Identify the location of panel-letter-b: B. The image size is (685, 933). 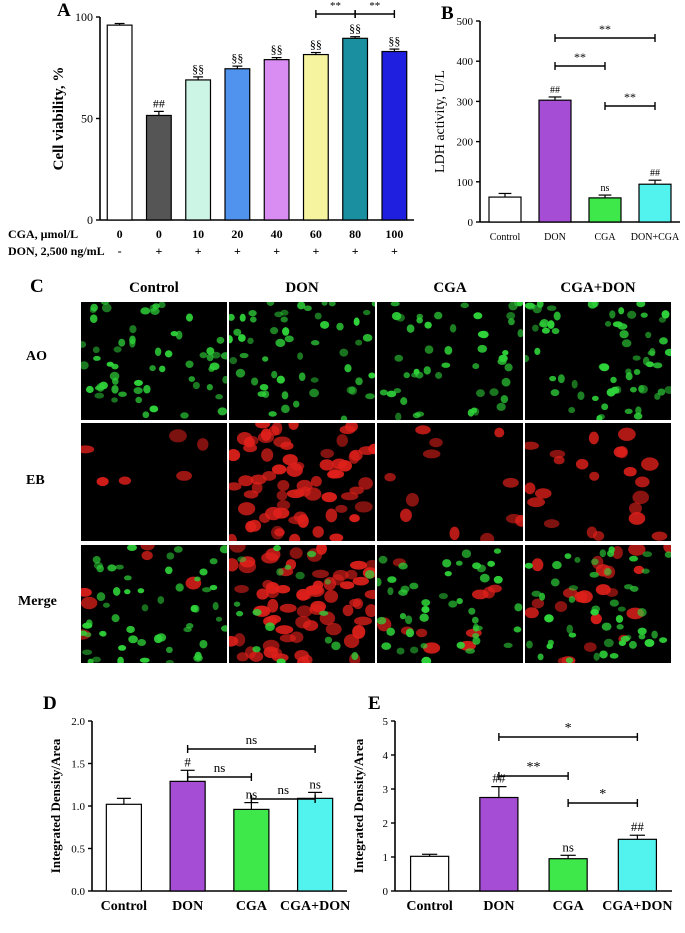
(447, 13).